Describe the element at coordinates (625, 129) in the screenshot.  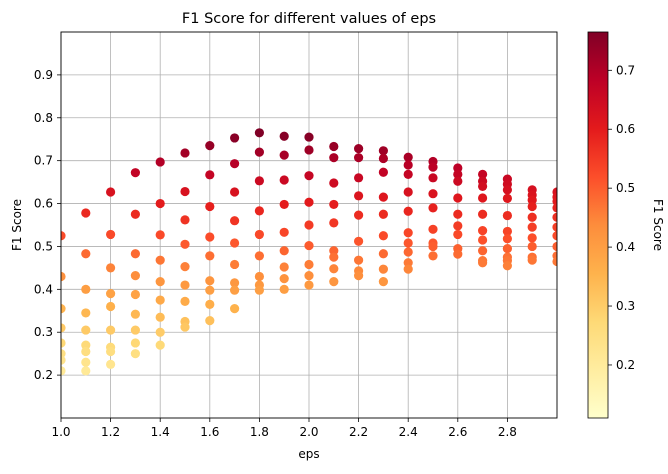
I see `colorbar-tick-label: 0.6` at that location.